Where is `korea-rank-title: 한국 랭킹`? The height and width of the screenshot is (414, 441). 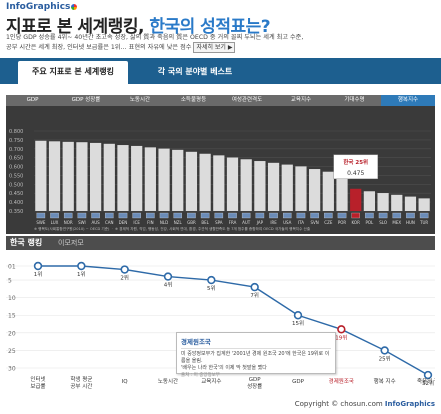 korea-rank-title: 한국 랭킹 is located at coordinates (26, 242).